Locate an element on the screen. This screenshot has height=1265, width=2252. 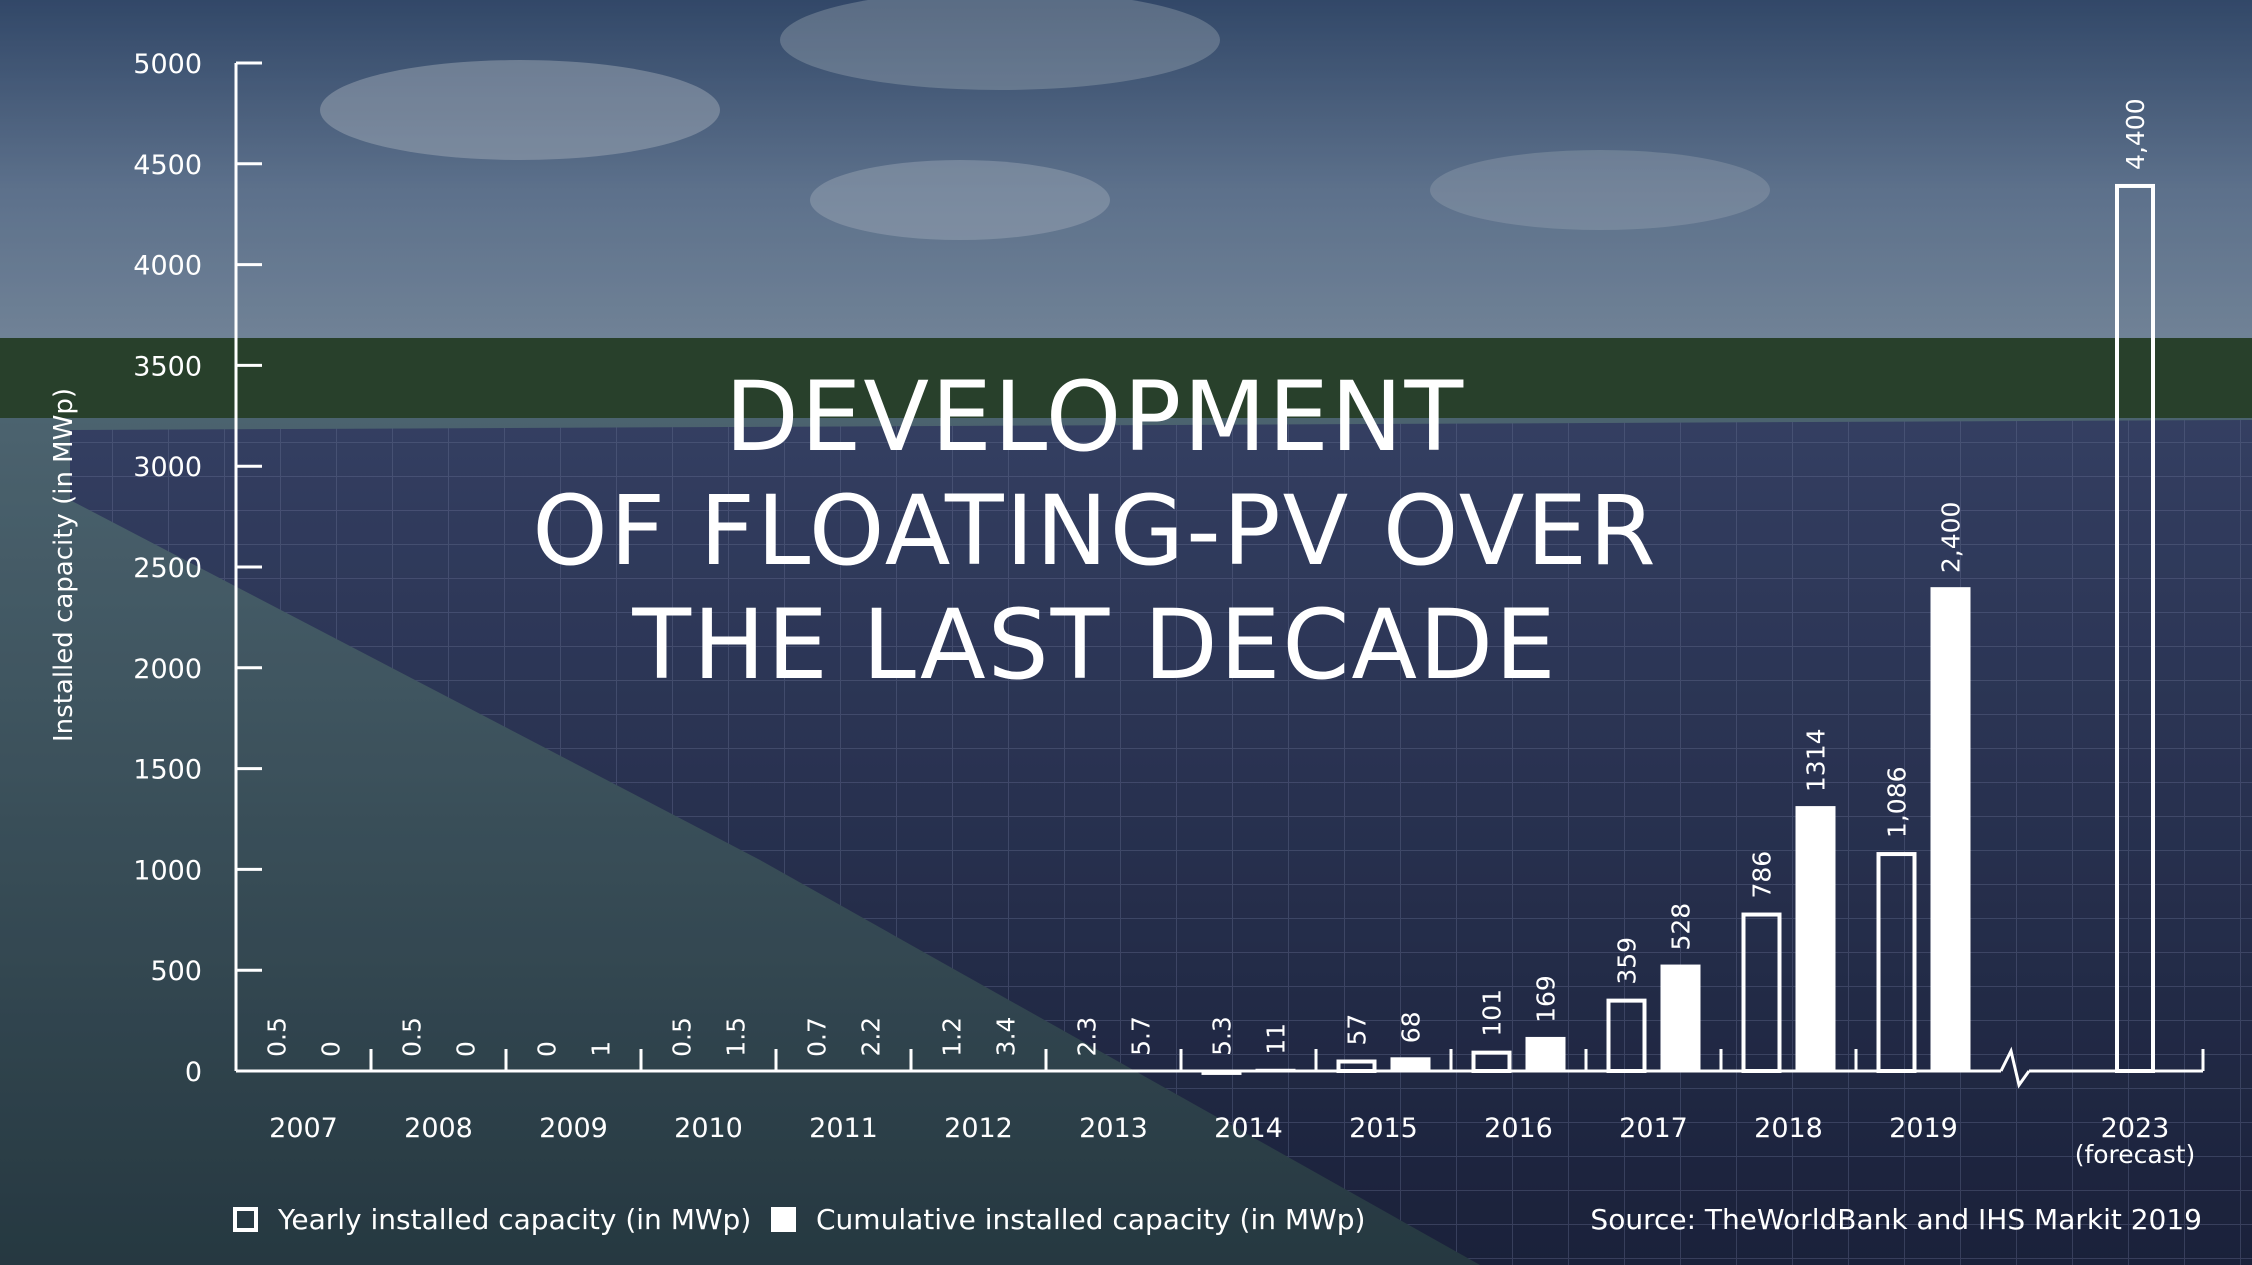
bar-cumulative-label: 3.4 is located at coordinates (1006, 1037).